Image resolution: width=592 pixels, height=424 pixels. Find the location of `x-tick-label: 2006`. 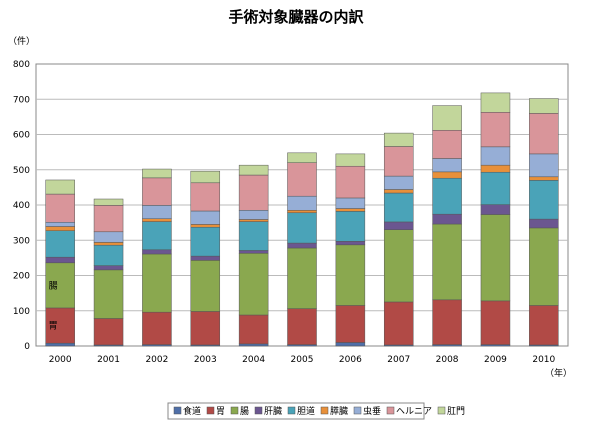

x-tick-label: 2006 is located at coordinates (350, 360).